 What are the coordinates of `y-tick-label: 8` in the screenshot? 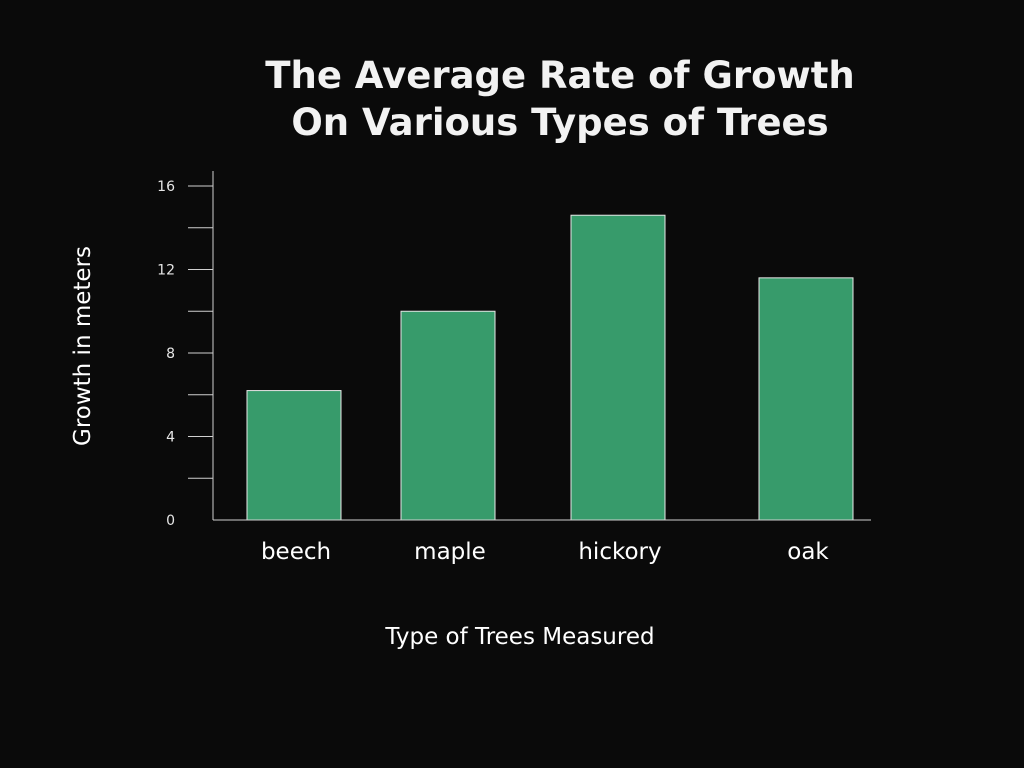 It's located at (170, 354).